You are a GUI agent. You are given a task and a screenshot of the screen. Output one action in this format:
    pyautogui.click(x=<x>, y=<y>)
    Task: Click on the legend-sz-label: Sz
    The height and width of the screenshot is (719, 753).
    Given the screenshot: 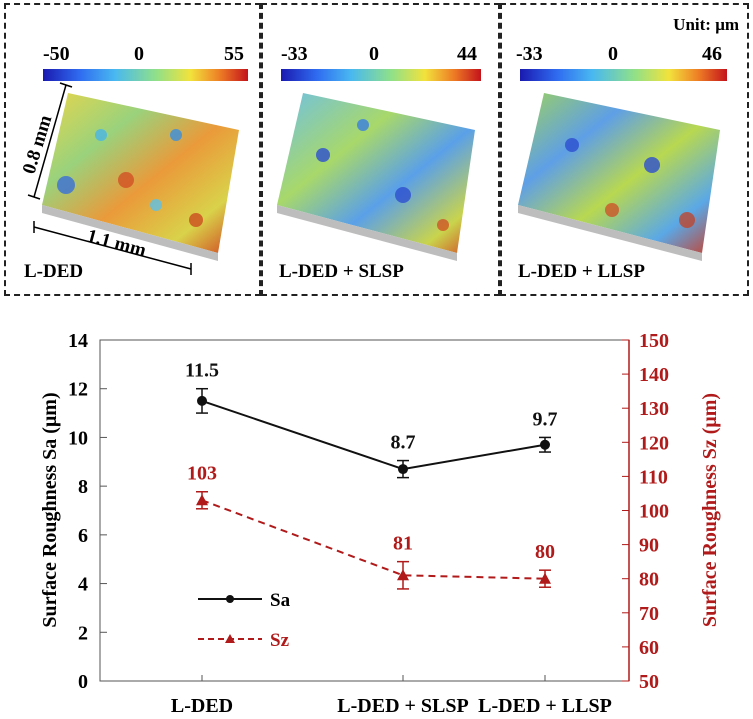 What is the action you would take?
    pyautogui.click(x=280, y=640)
    